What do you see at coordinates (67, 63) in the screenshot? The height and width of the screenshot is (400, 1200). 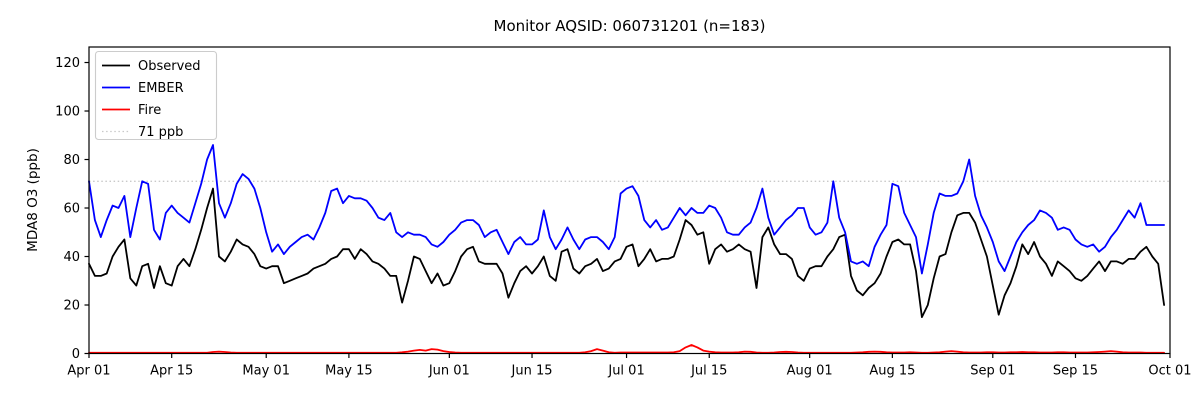 I see `y-tick-label: 120` at bounding box center [67, 63].